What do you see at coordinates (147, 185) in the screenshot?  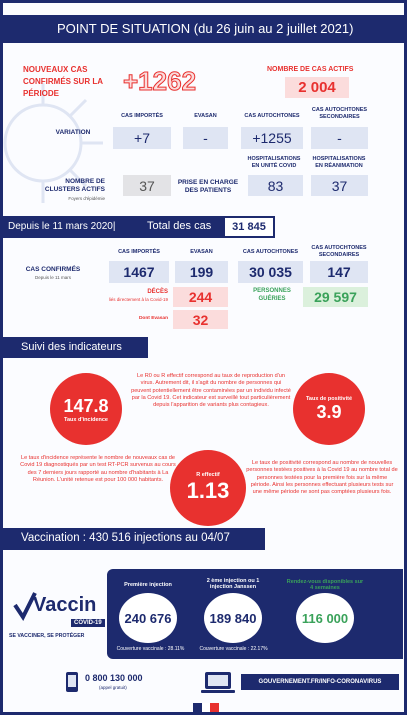 I see `clusters-value: 37` at bounding box center [147, 185].